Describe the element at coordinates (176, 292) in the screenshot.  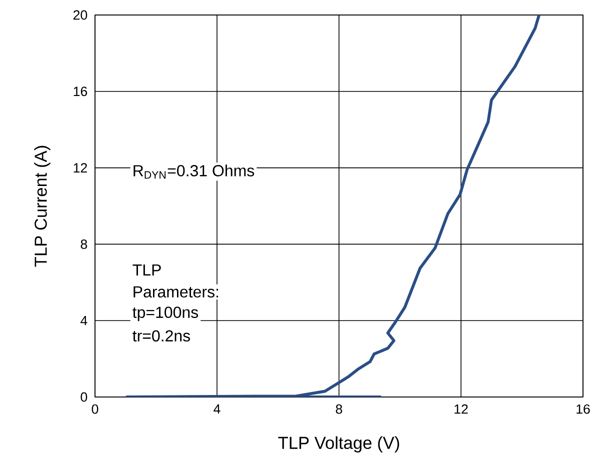
I see `annotation: Parameters:` at that location.